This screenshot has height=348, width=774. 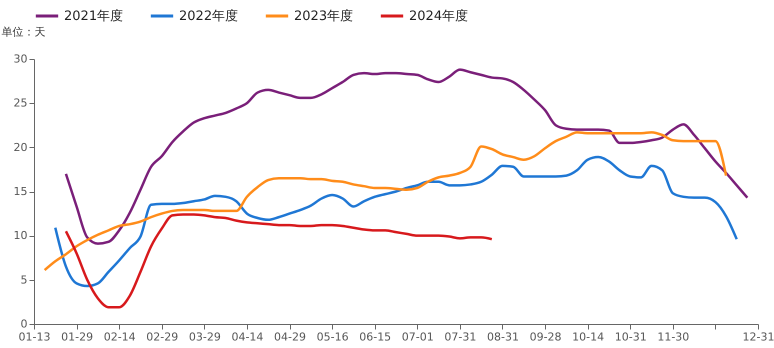 I want to click on x-tick-label: 11-30, so click(x=673, y=337).